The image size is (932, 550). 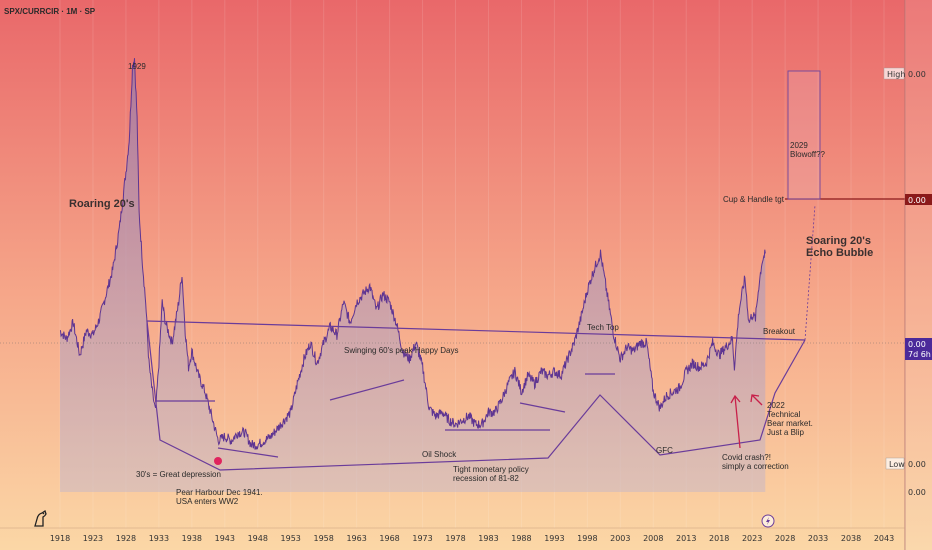 I want to click on symbol-header: SPX/CURRCIR · 1M · SP, so click(x=50, y=11).